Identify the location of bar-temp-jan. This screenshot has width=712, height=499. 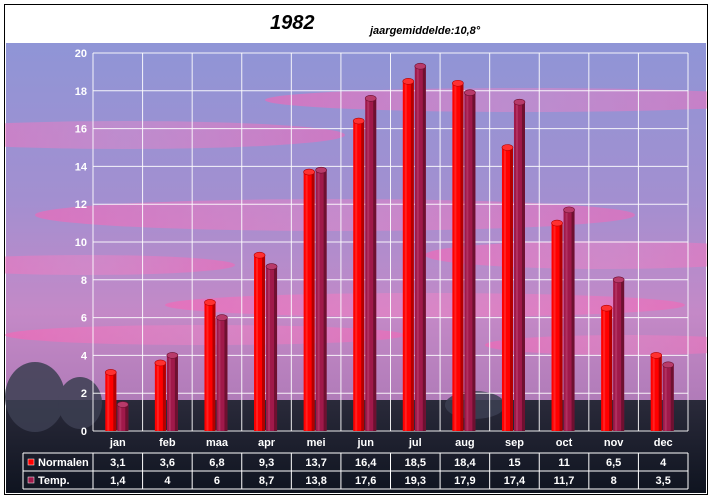
(122, 416).